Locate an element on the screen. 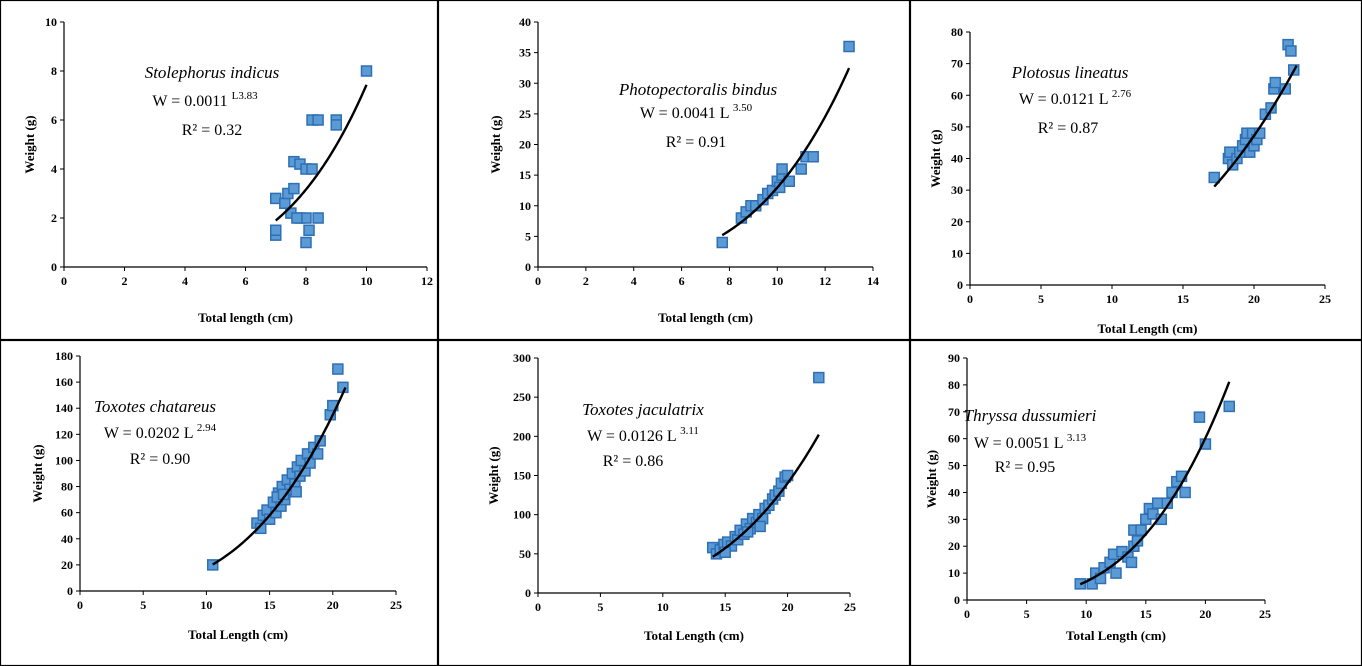 This screenshot has width=1362, height=666. y-tick-label: 90 is located at coordinates (954, 358).